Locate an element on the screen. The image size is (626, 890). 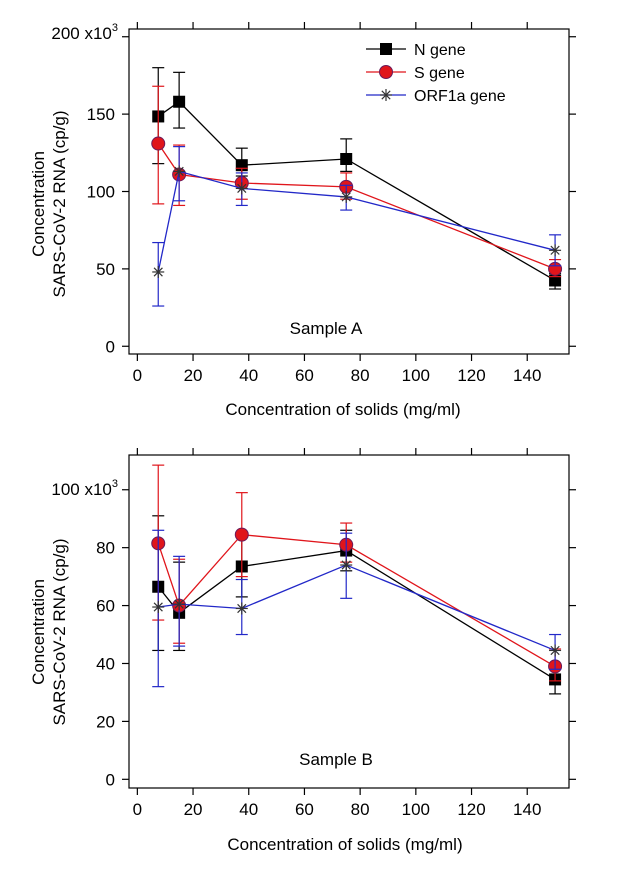
legend-label: N gene is located at coordinates (440, 50).